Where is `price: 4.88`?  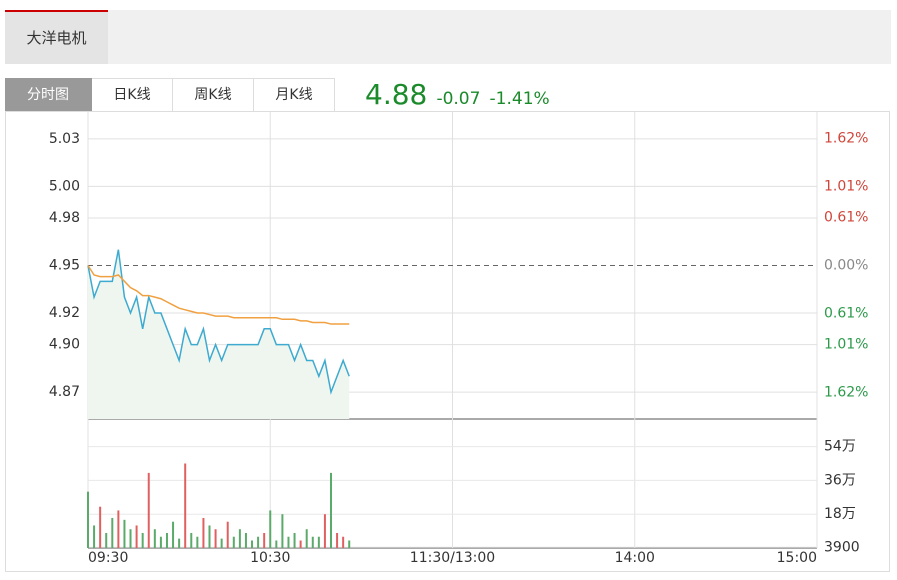
price: 4.88 is located at coordinates (396, 94).